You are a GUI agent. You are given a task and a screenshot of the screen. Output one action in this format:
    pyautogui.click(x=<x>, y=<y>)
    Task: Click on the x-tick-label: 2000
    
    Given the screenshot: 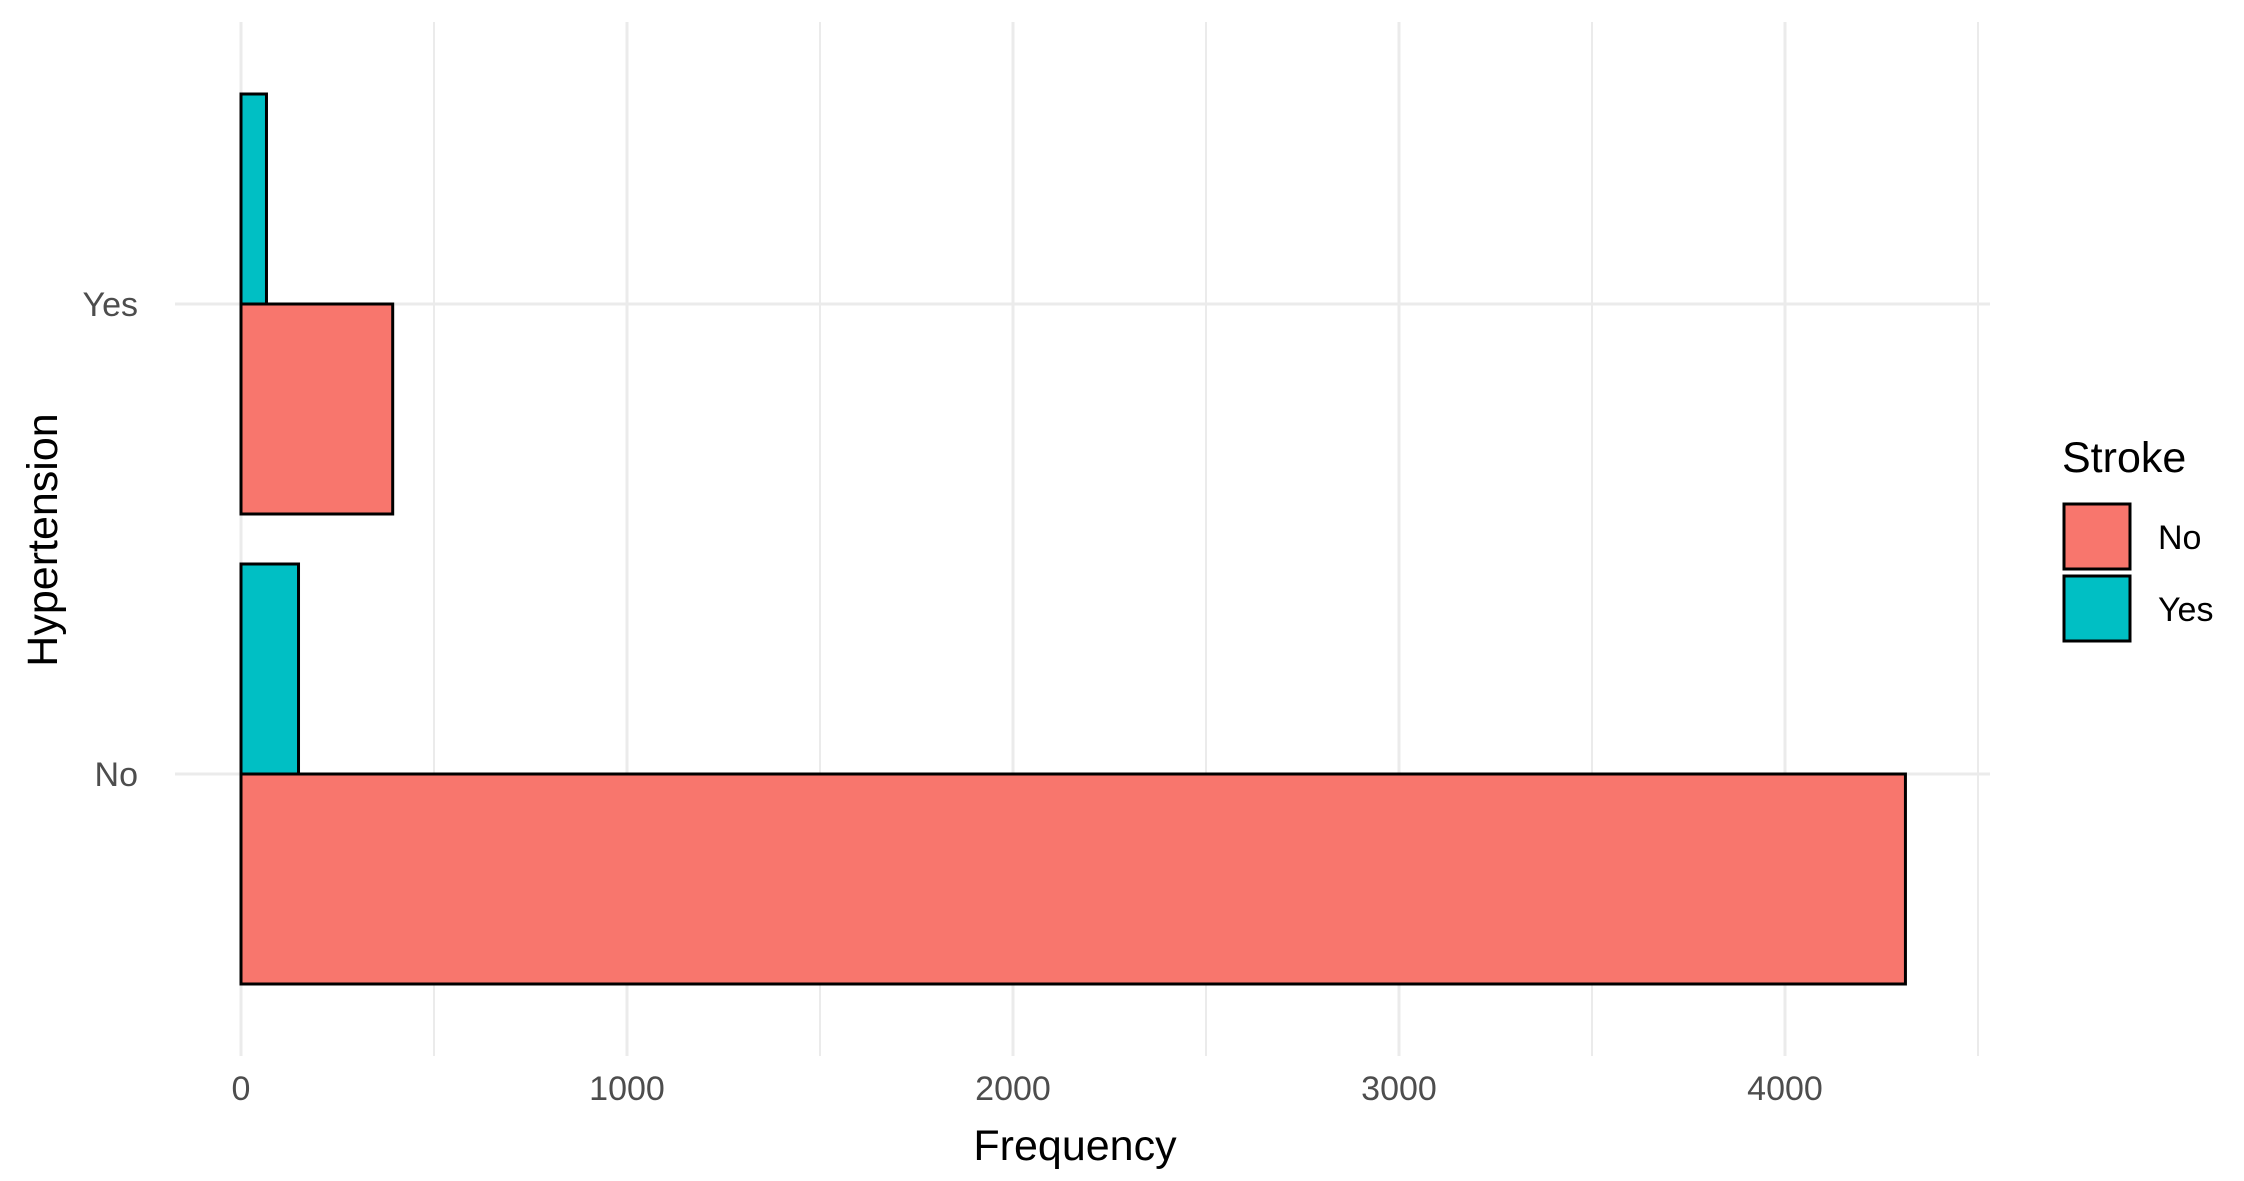 What is the action you would take?
    pyautogui.click(x=1013, y=1089)
    